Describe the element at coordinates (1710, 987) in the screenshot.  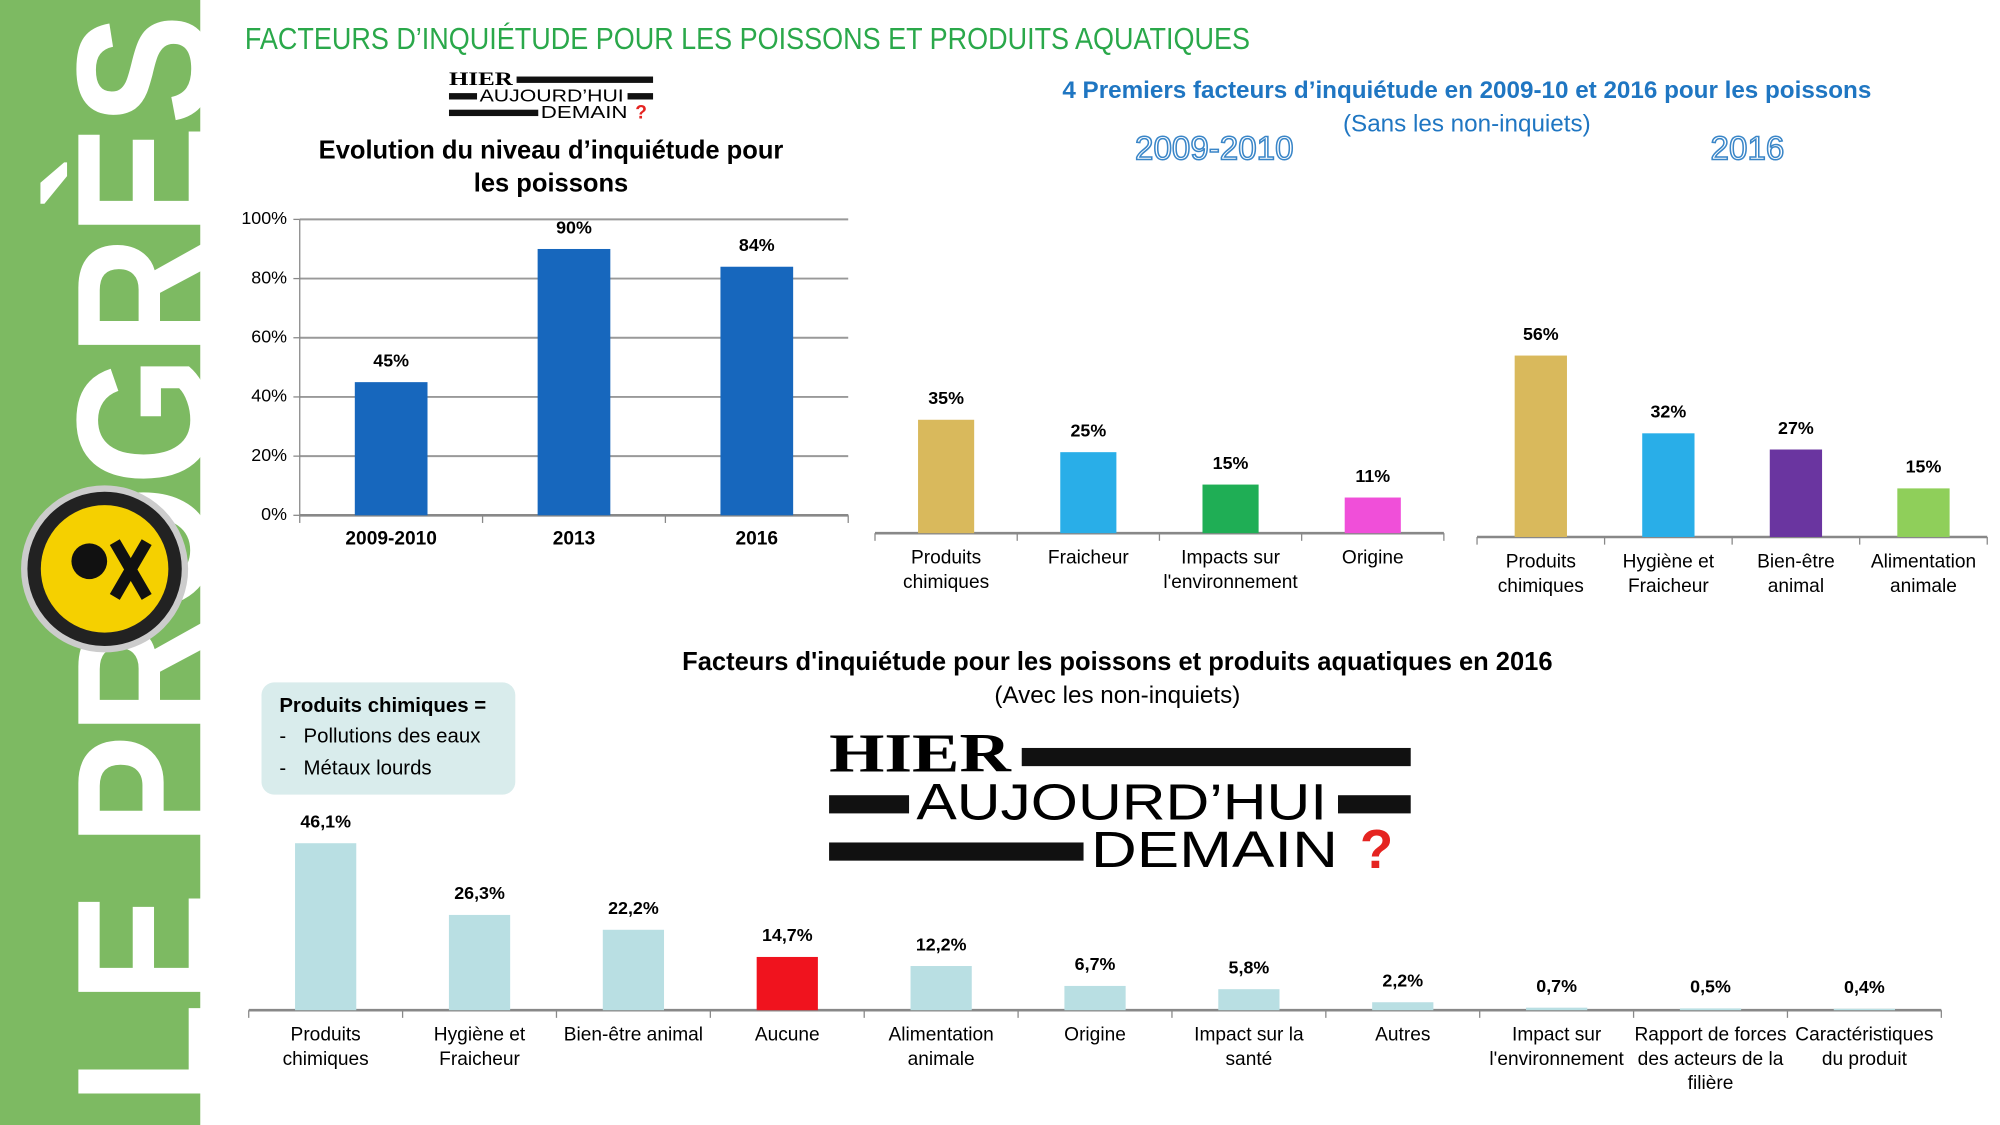
I see `value-label: 0,5%` at that location.